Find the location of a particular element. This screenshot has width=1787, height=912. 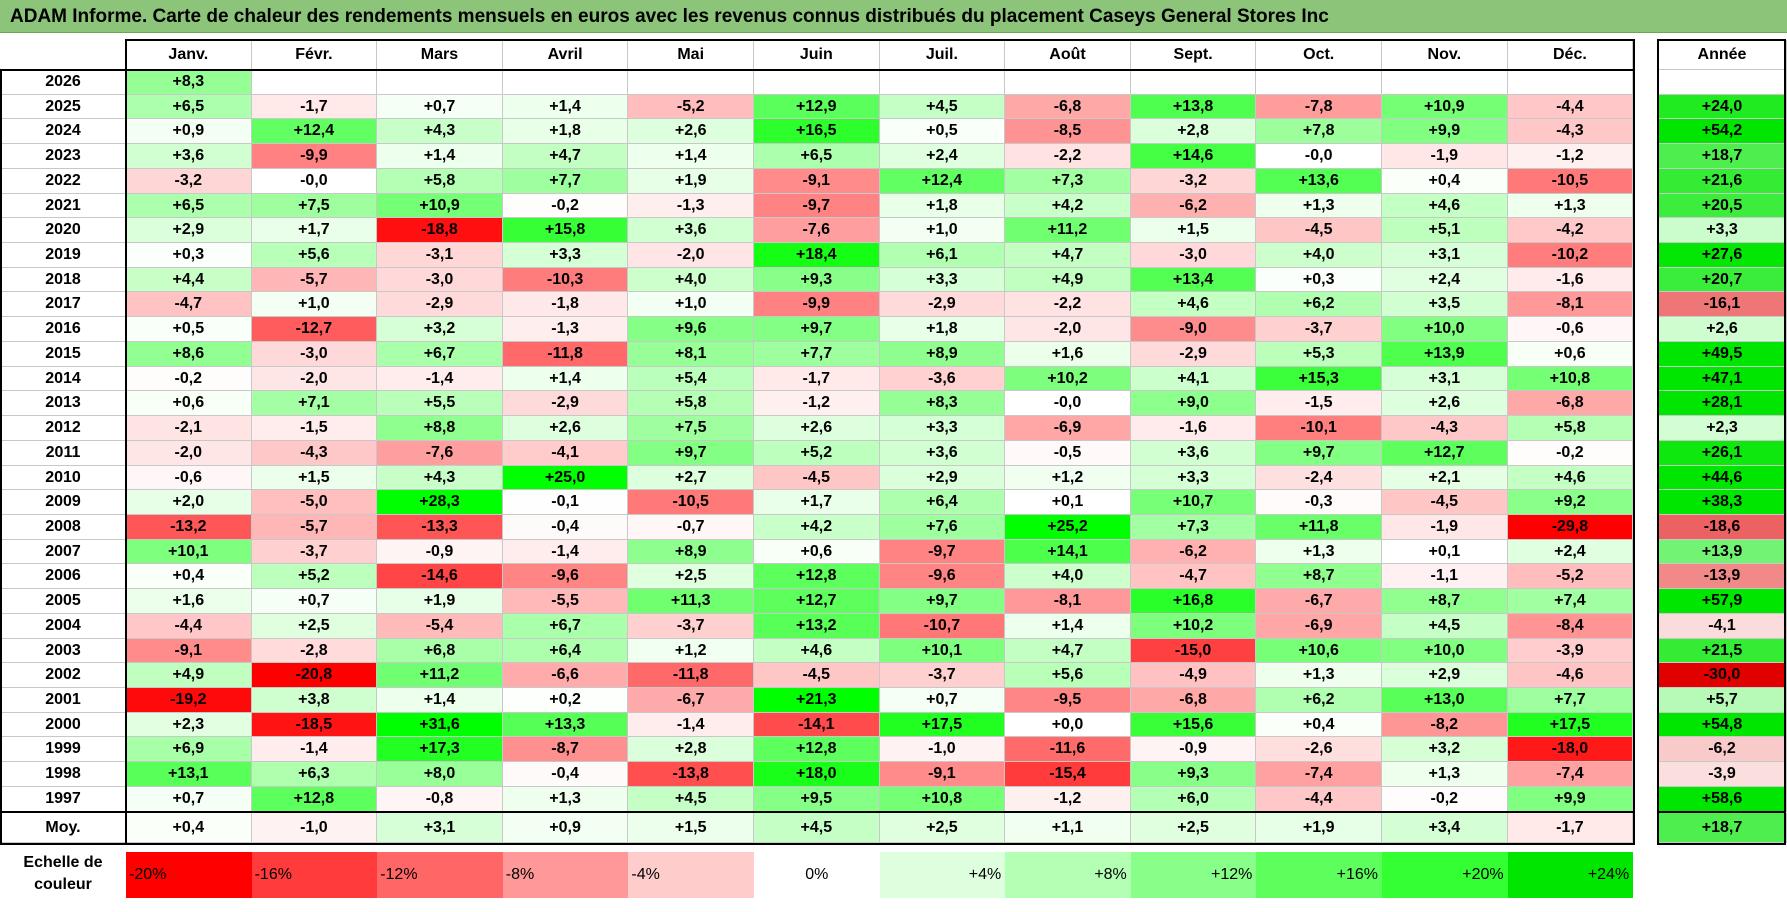

heatmap-cell: +18,0 is located at coordinates (817, 774).